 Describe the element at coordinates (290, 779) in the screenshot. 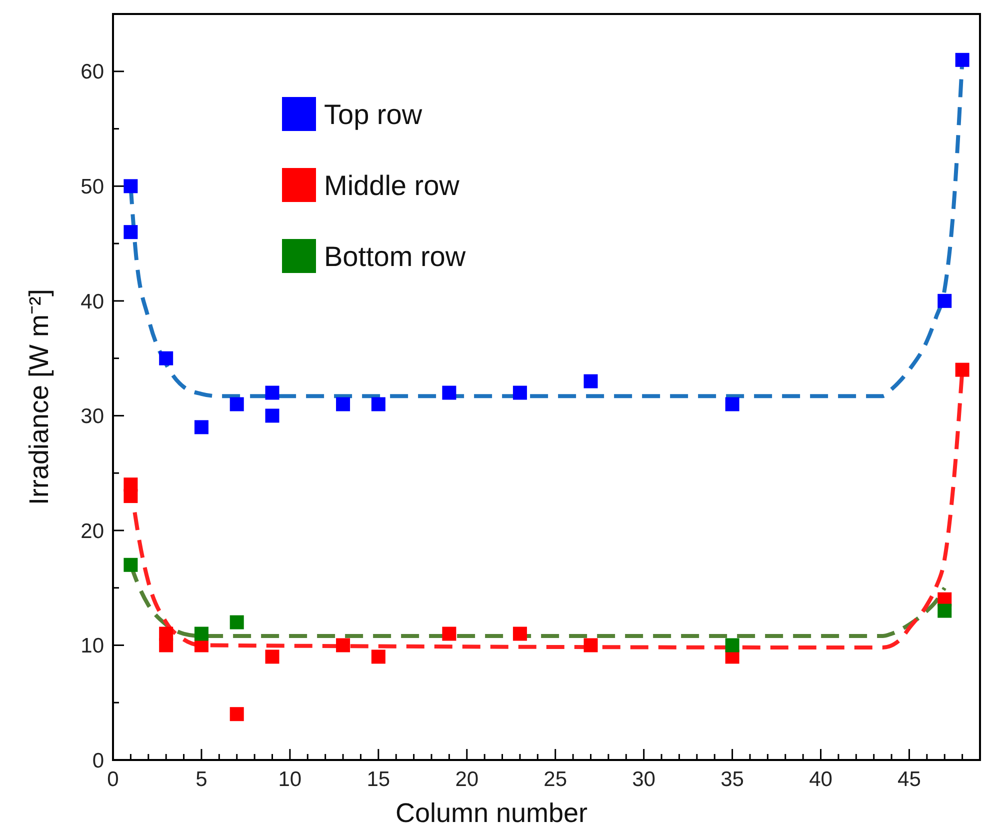

I see `x-tick-label: 10` at that location.